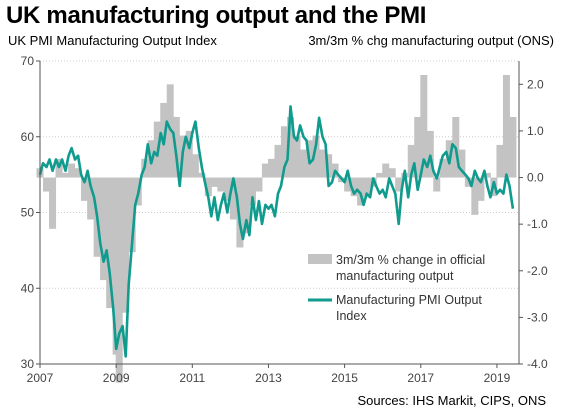  I want to click on legend-line-label-line2: Index, so click(351, 316).